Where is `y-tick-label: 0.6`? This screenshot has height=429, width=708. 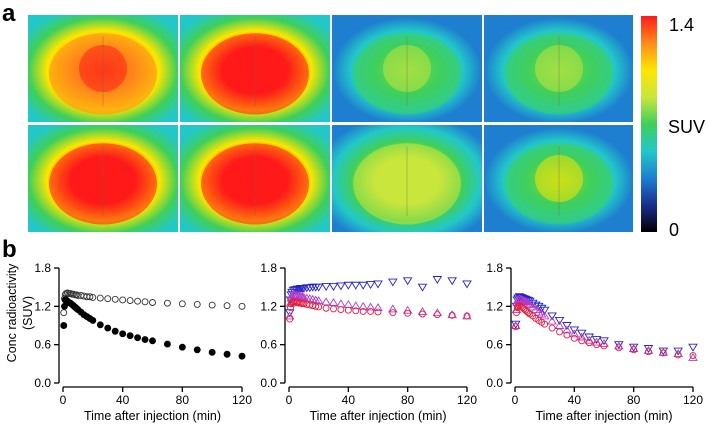 y-tick-label: 0.6 is located at coordinates (494, 345).